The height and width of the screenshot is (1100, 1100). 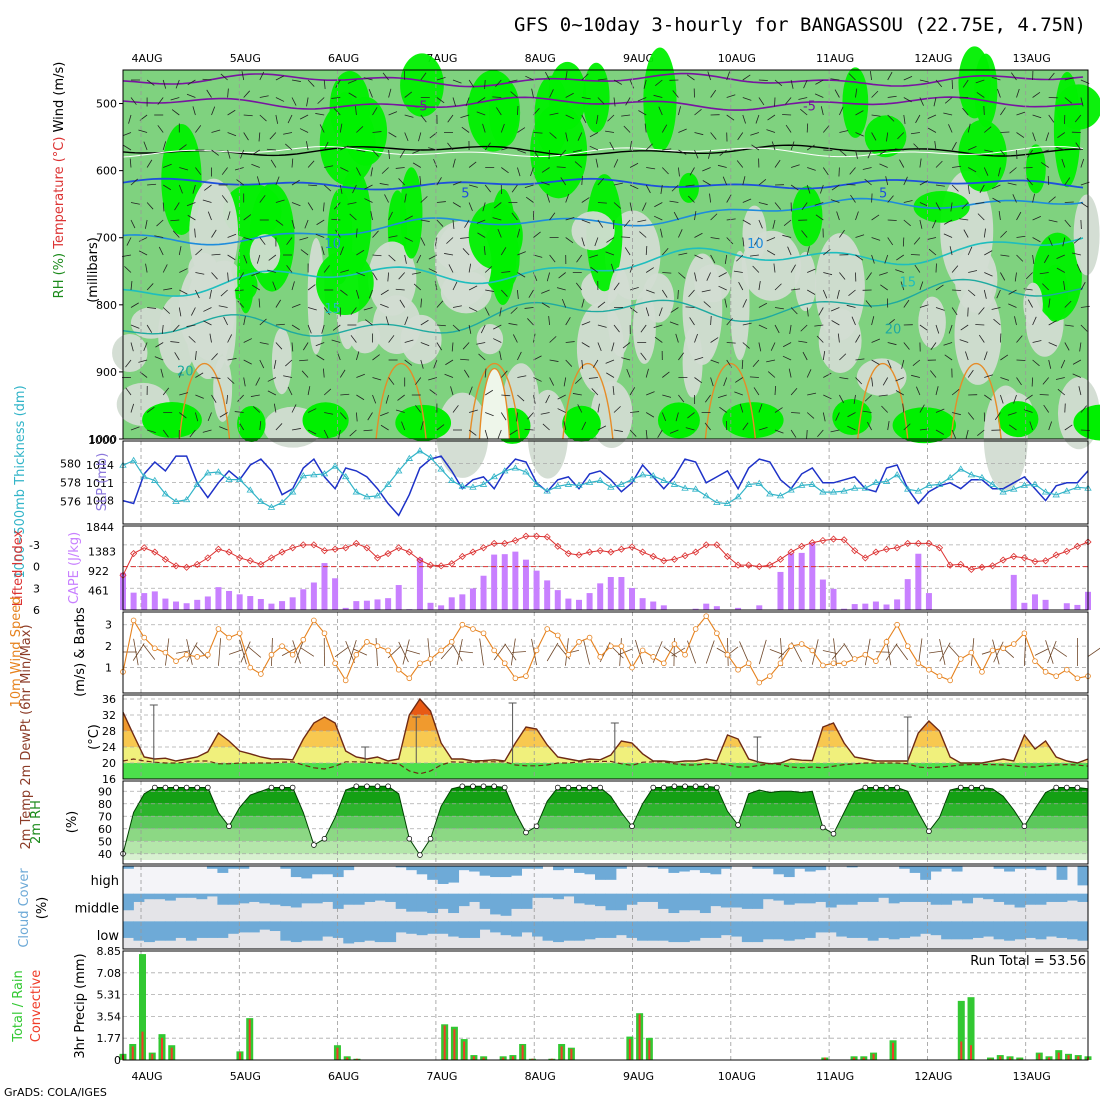 I want to click on slp-ylabel: SLP (mb), so click(x=102, y=482).